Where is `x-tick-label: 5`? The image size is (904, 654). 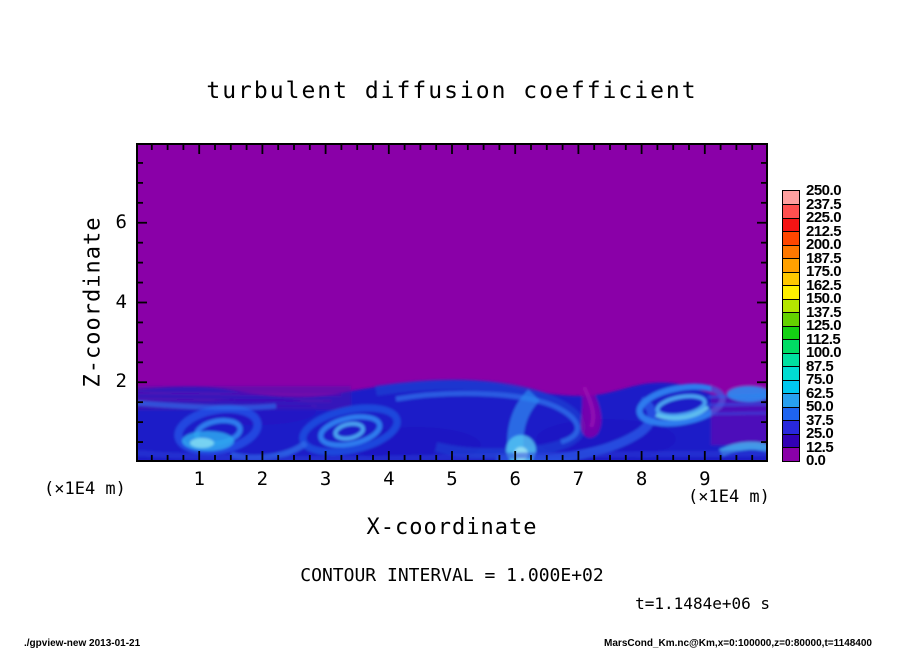
x-tick-label: 5 is located at coordinates (452, 479).